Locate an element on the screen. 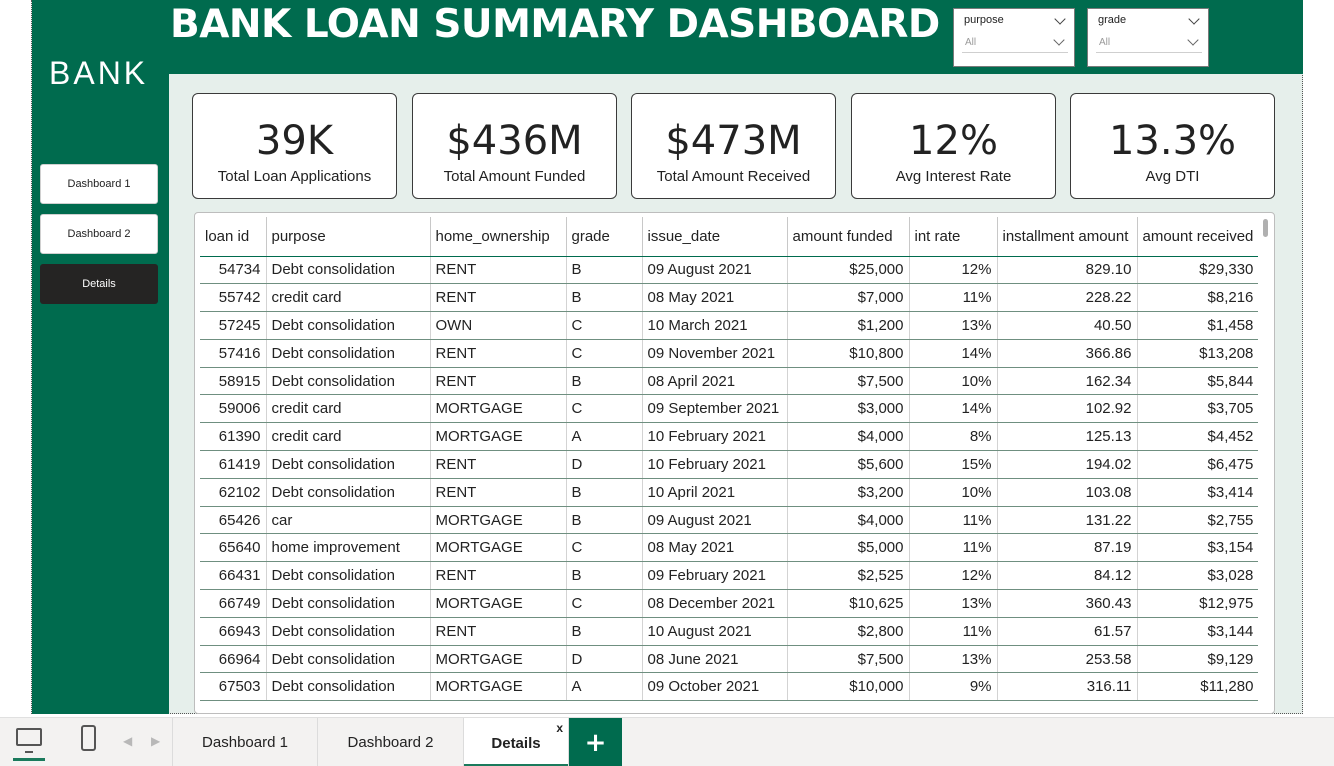  table-cell: 13% is located at coordinates (953, 603).